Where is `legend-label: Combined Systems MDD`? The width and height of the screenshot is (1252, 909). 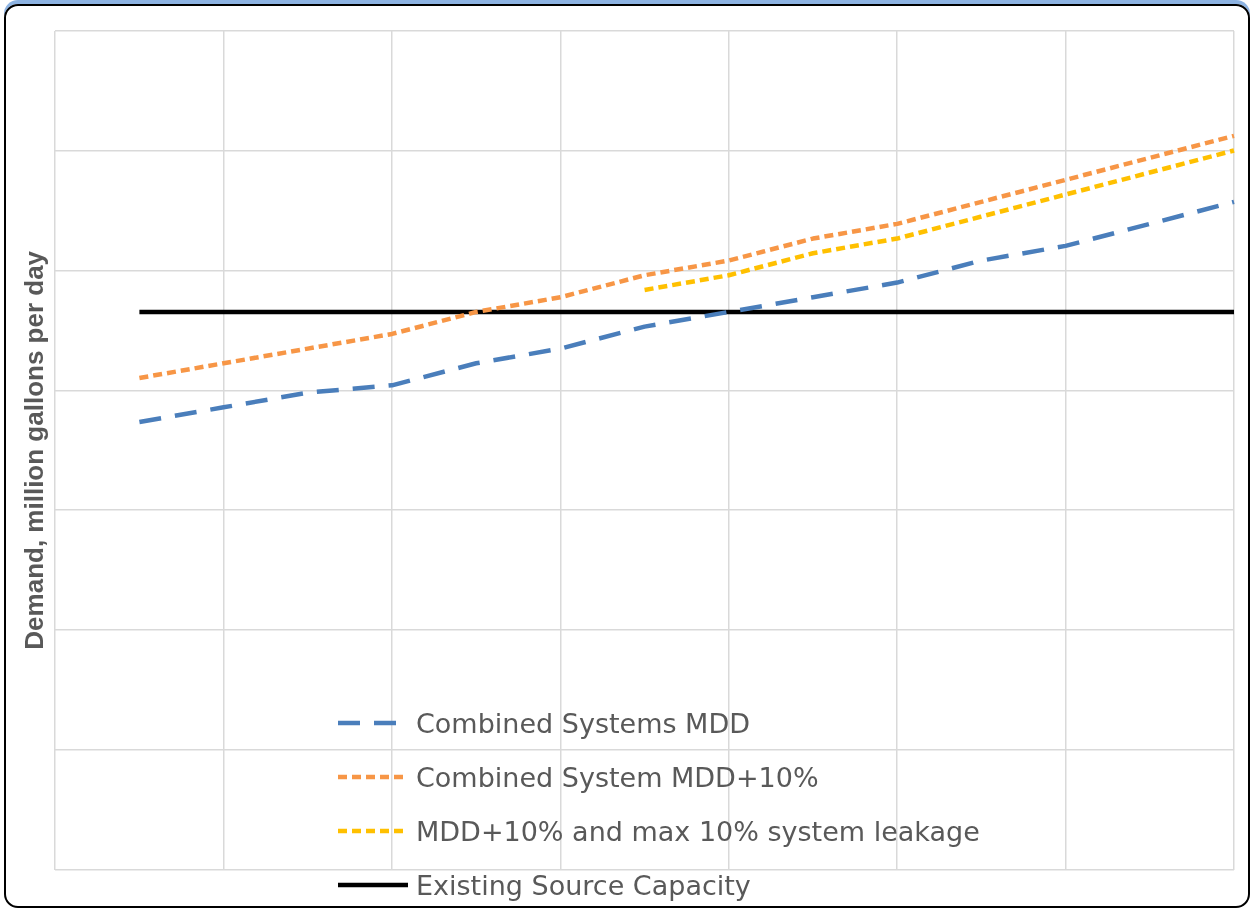 legend-label: Combined Systems MDD is located at coordinates (583, 723).